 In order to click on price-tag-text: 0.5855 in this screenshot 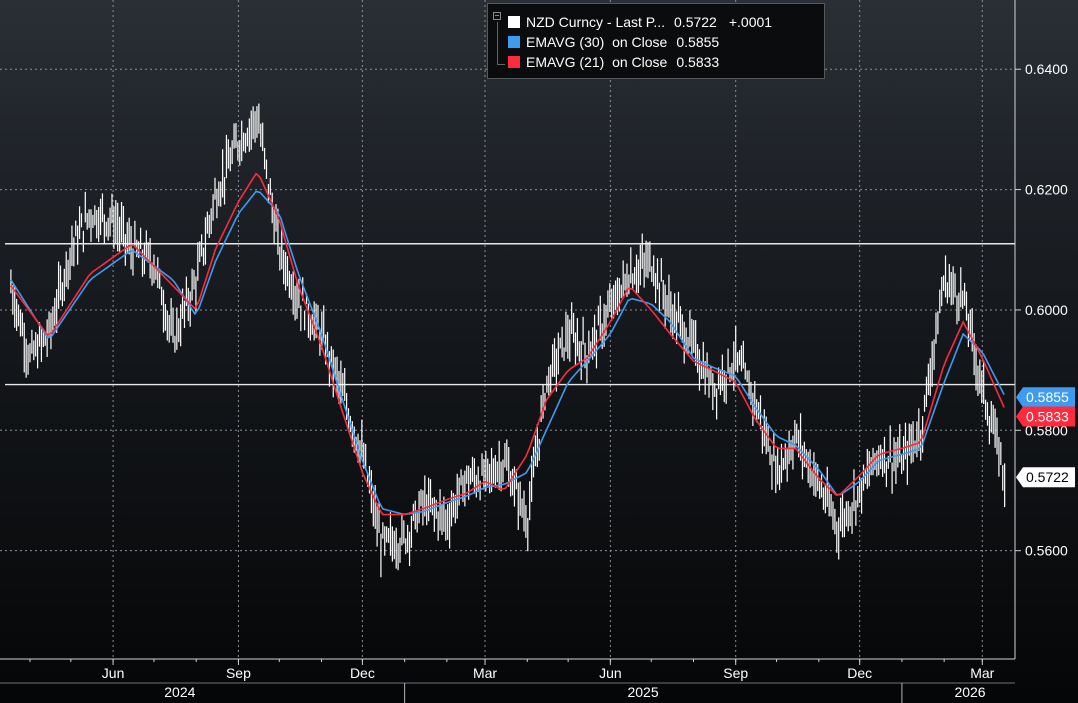, I will do `click(1047, 397)`.